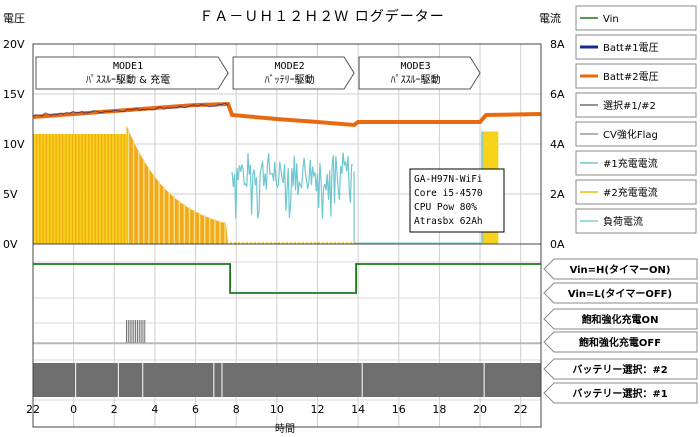  I want to click on annotation-line: Core i5-4570, so click(448, 193).